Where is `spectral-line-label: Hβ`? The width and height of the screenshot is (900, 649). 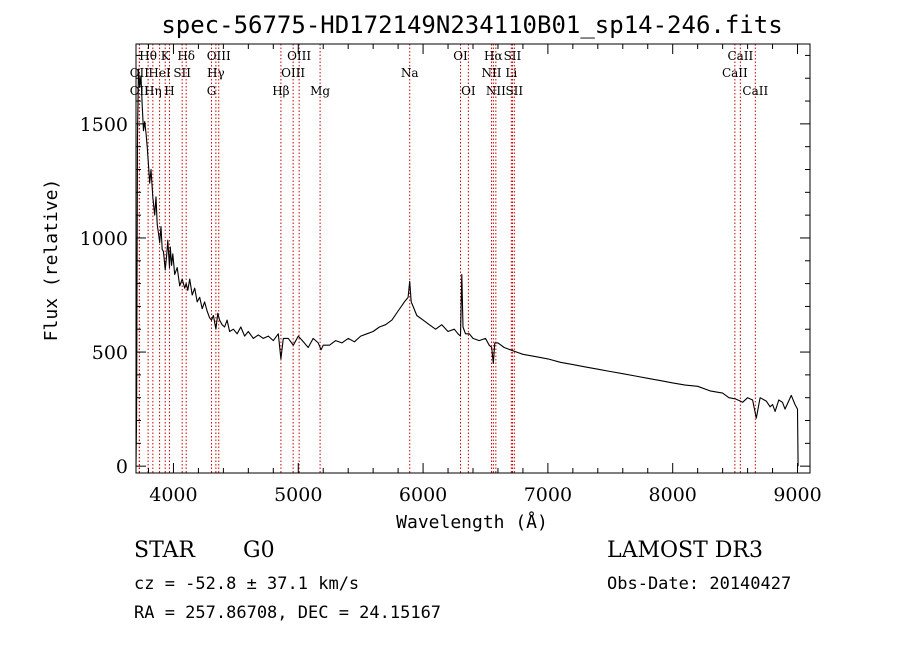 spectral-line-label: Hβ is located at coordinates (280, 91).